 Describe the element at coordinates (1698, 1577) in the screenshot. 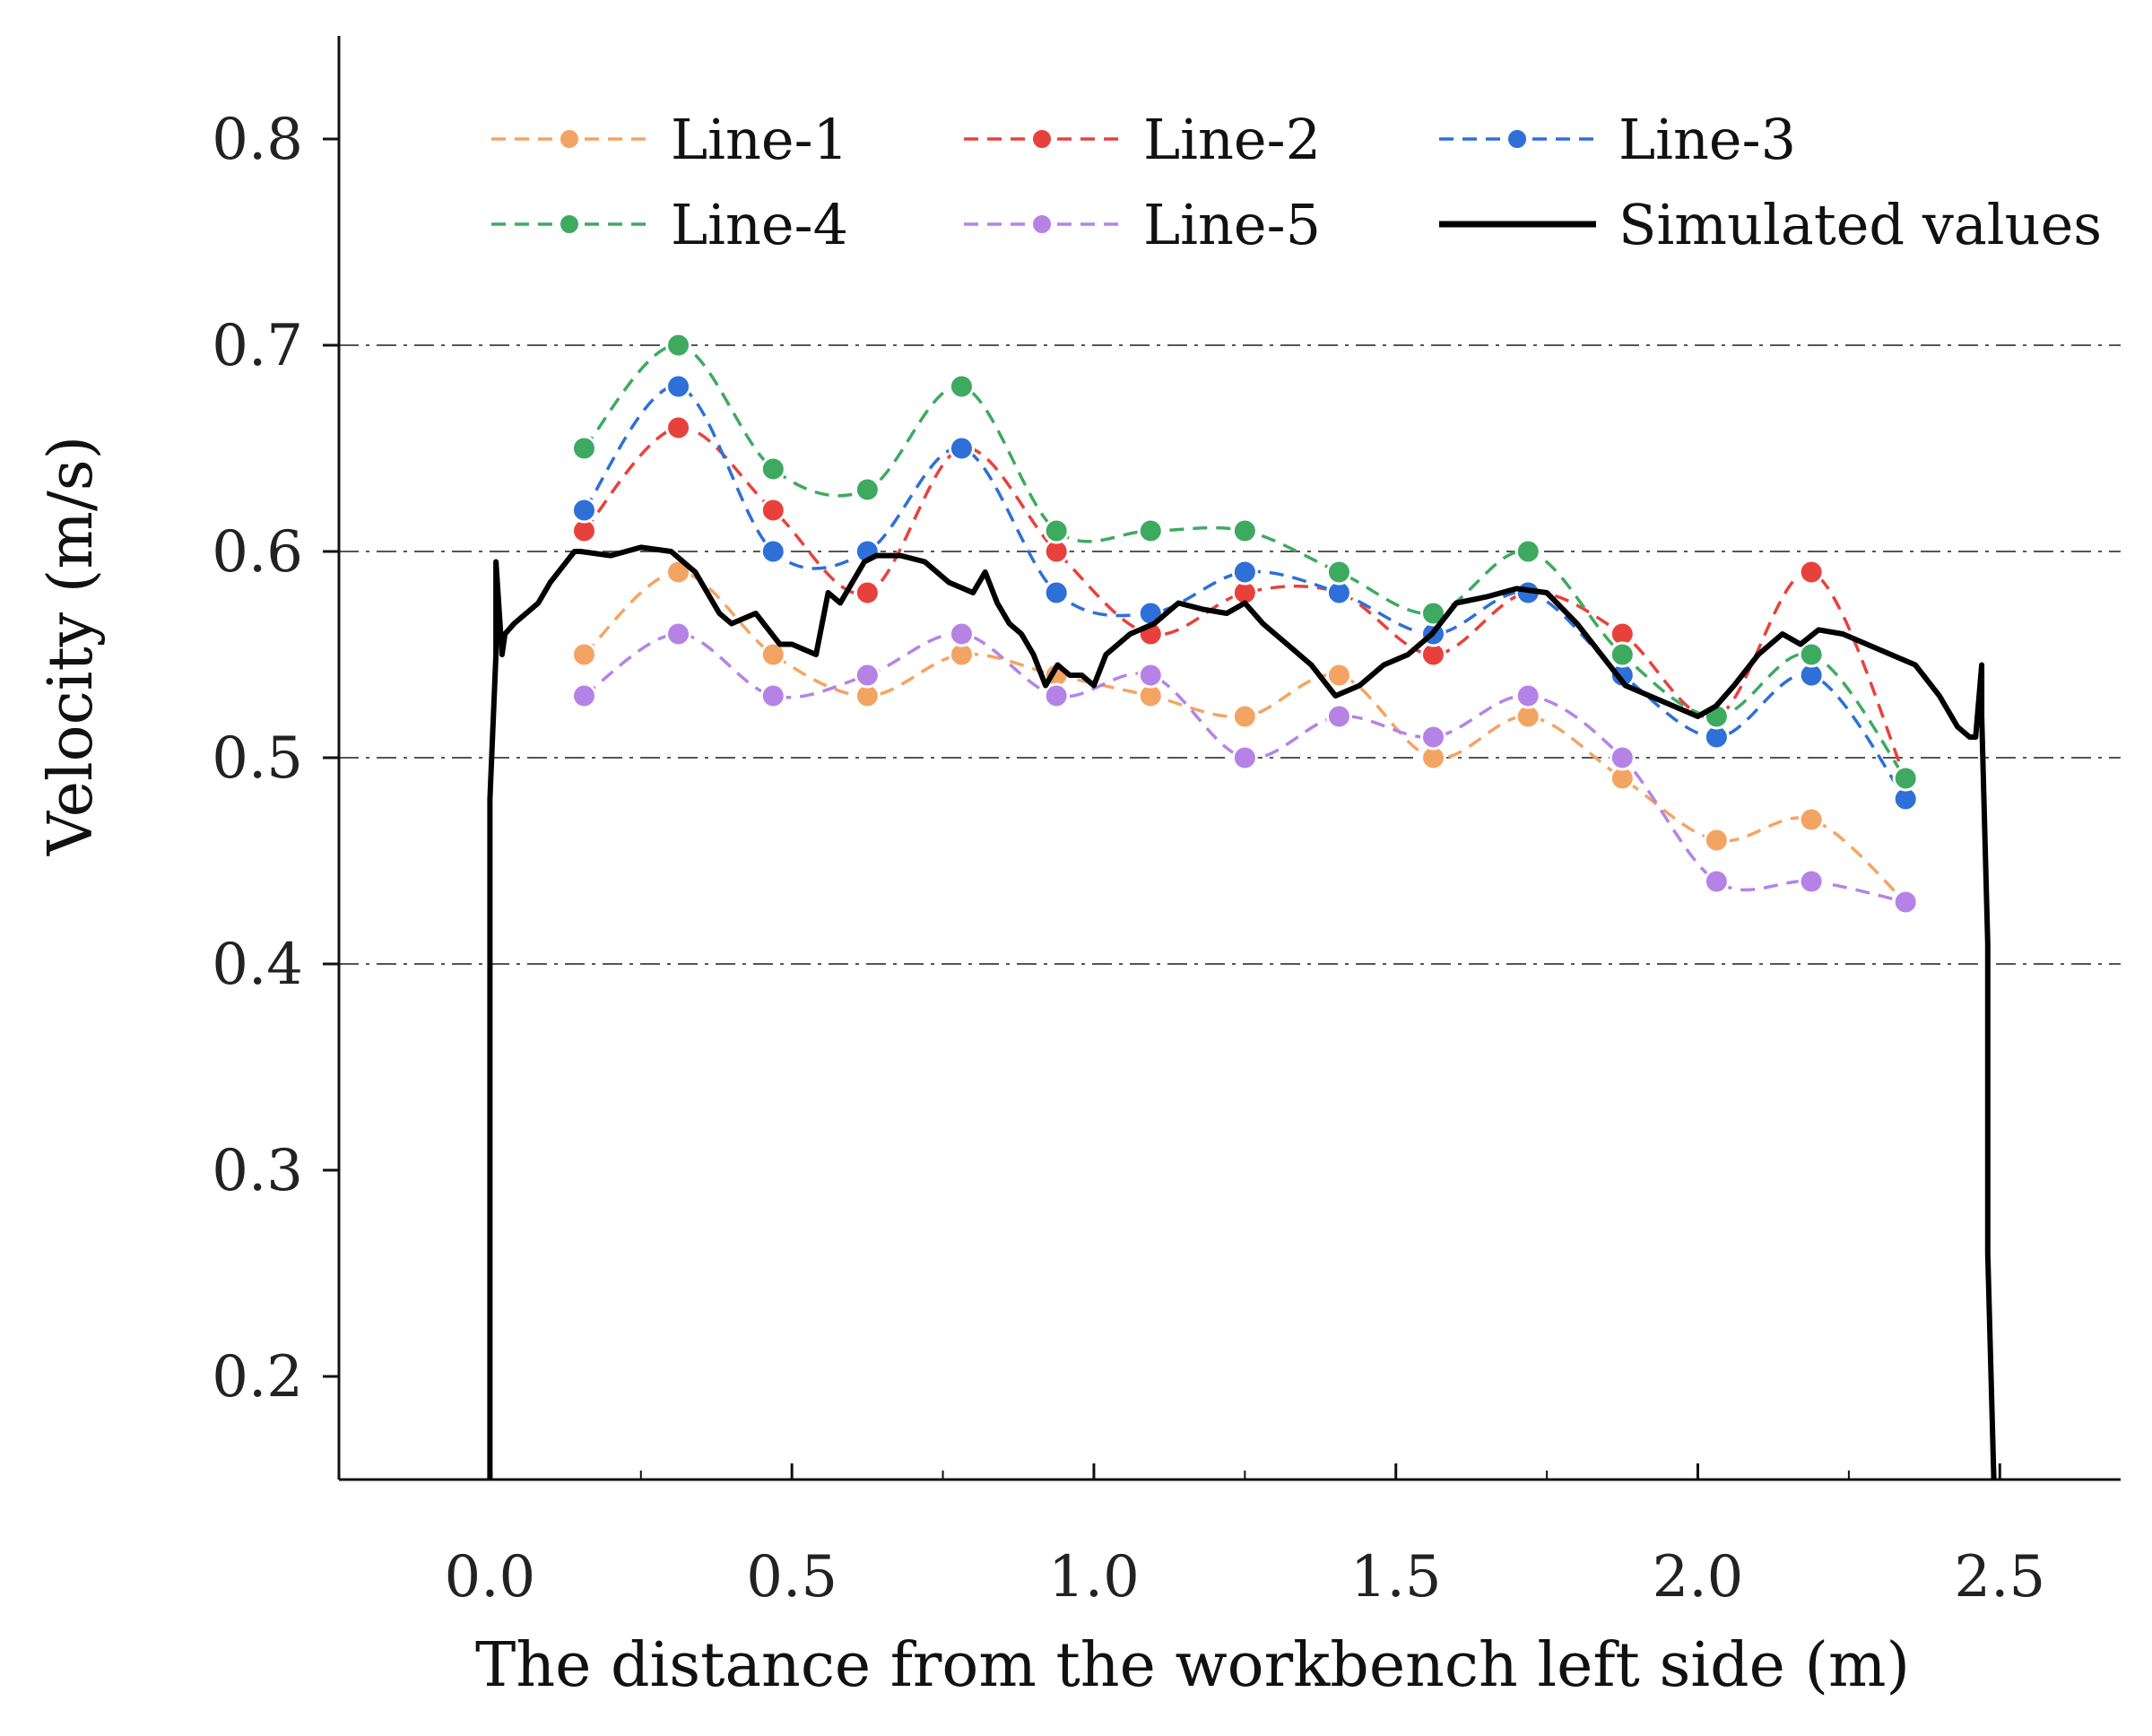

I see `x-tick-label: 2.0` at that location.